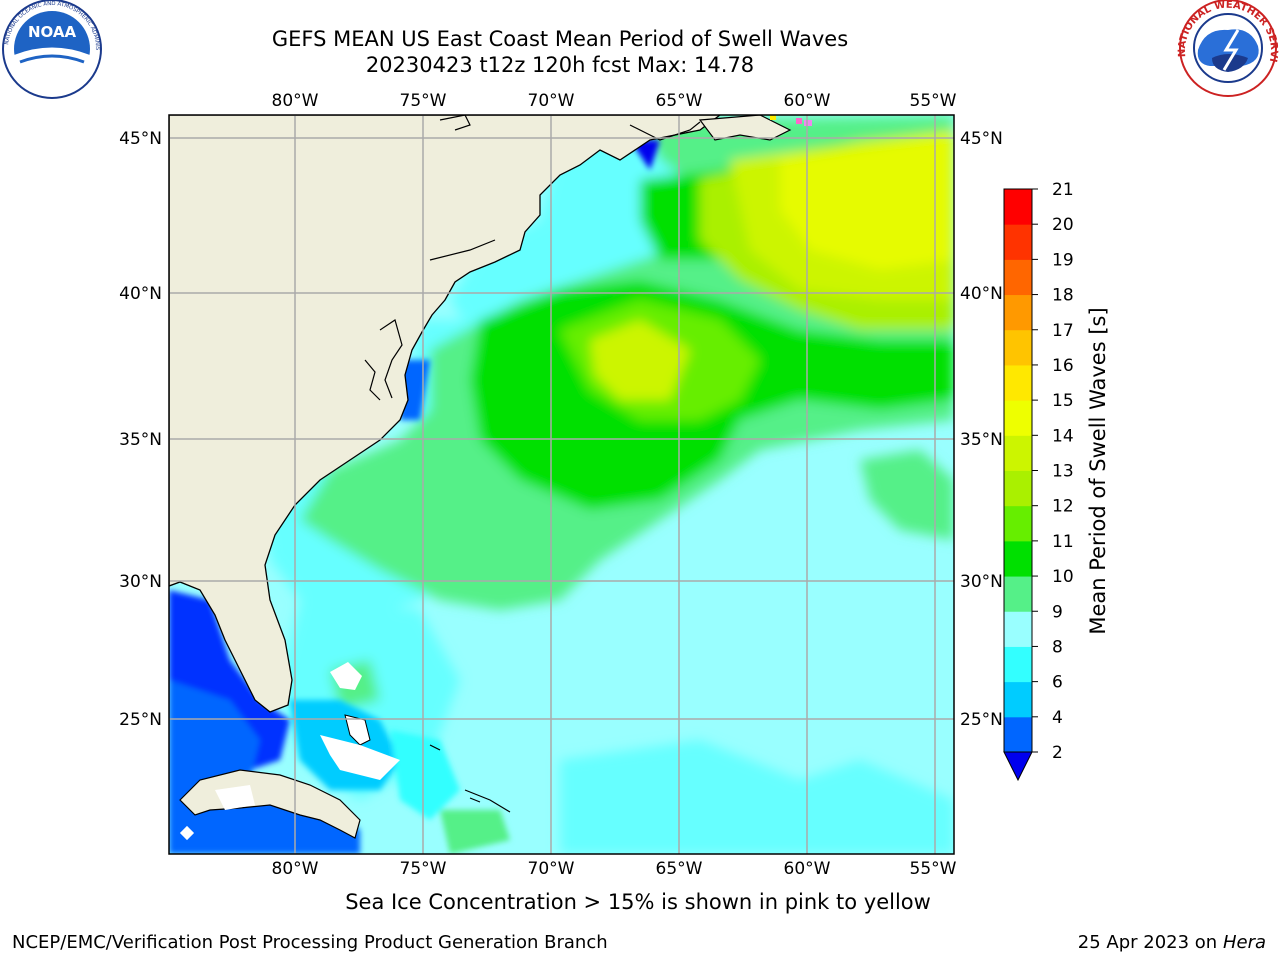  Describe the element at coordinates (1057, 647) in the screenshot. I see `colorbar-tick-label: 8` at that location.